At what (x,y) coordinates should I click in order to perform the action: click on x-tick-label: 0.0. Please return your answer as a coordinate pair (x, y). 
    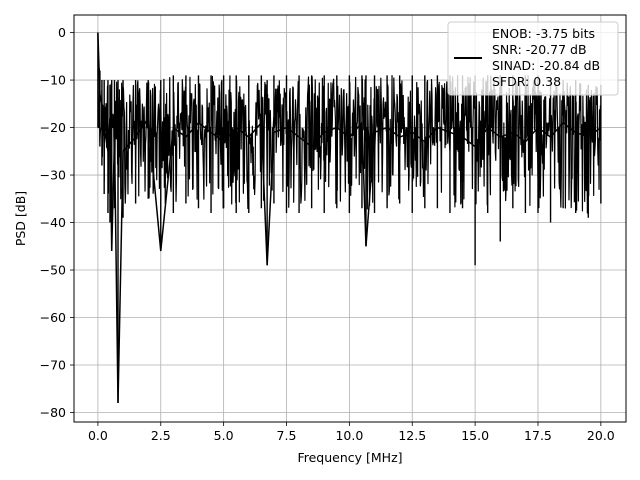
    Looking at the image, I should click on (98, 435).